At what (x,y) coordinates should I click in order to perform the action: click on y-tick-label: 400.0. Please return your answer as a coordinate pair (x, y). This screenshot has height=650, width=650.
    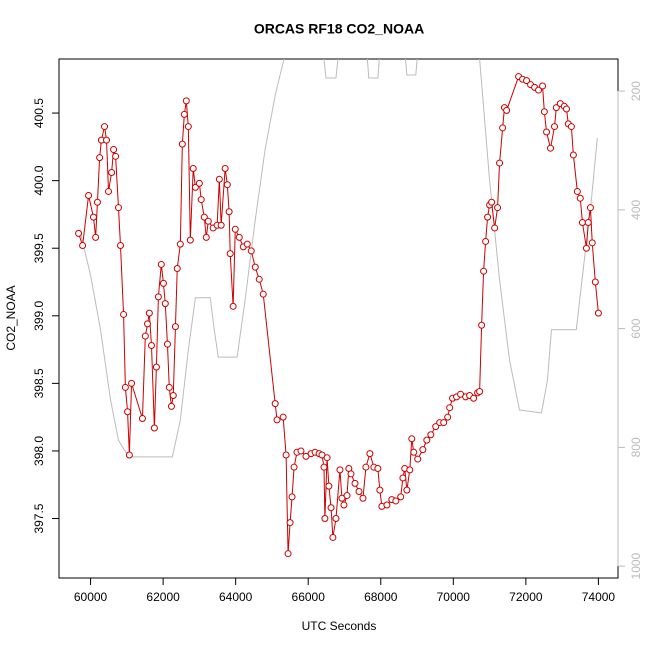
    Looking at the image, I should click on (39, 180).